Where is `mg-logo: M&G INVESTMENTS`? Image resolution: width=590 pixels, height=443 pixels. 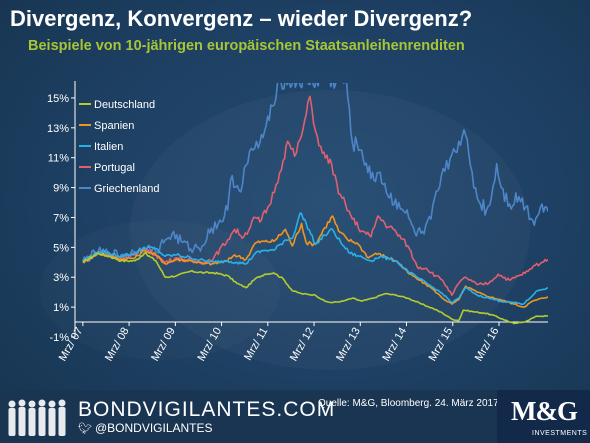 mg-logo: M&G INVESTMENTS is located at coordinates (543, 416).